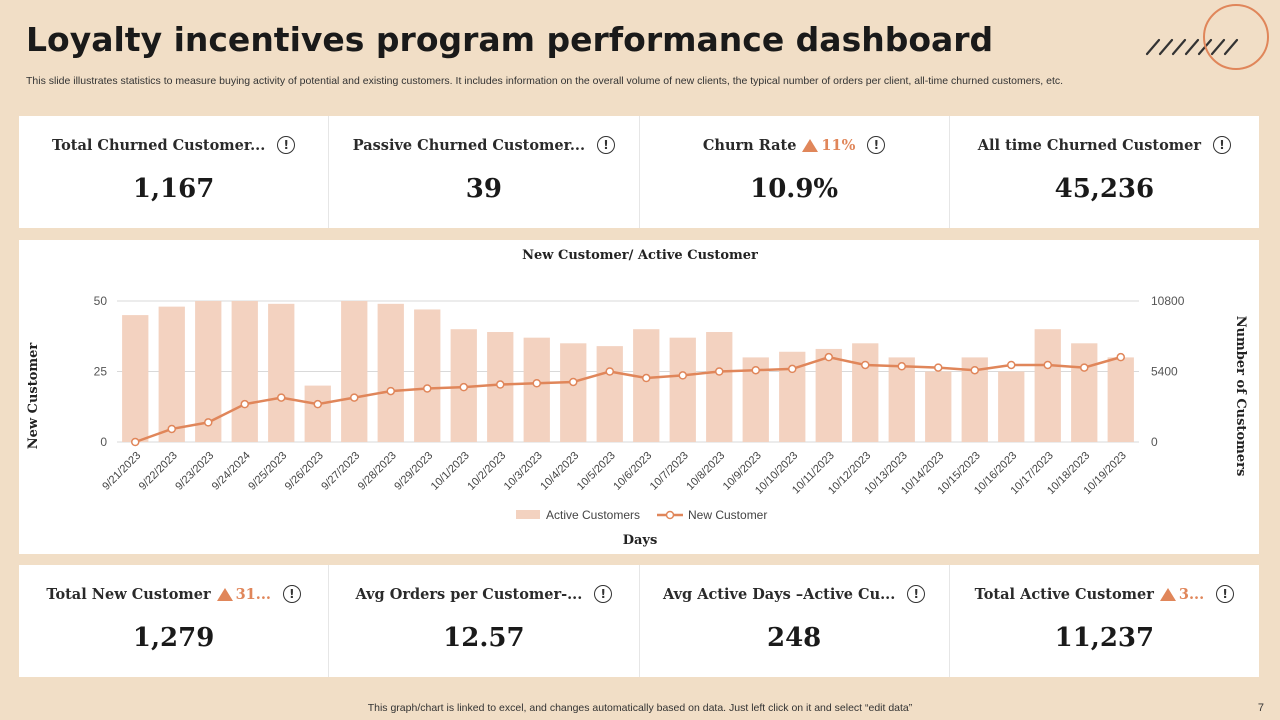 The image size is (1280, 720). Describe the element at coordinates (340, 471) in the screenshot. I see `x-tick-label: 9/27/2023` at that location.